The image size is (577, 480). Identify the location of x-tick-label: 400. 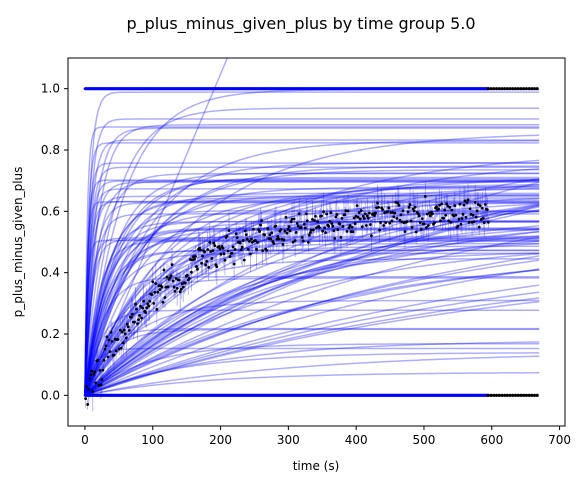
(356, 440).